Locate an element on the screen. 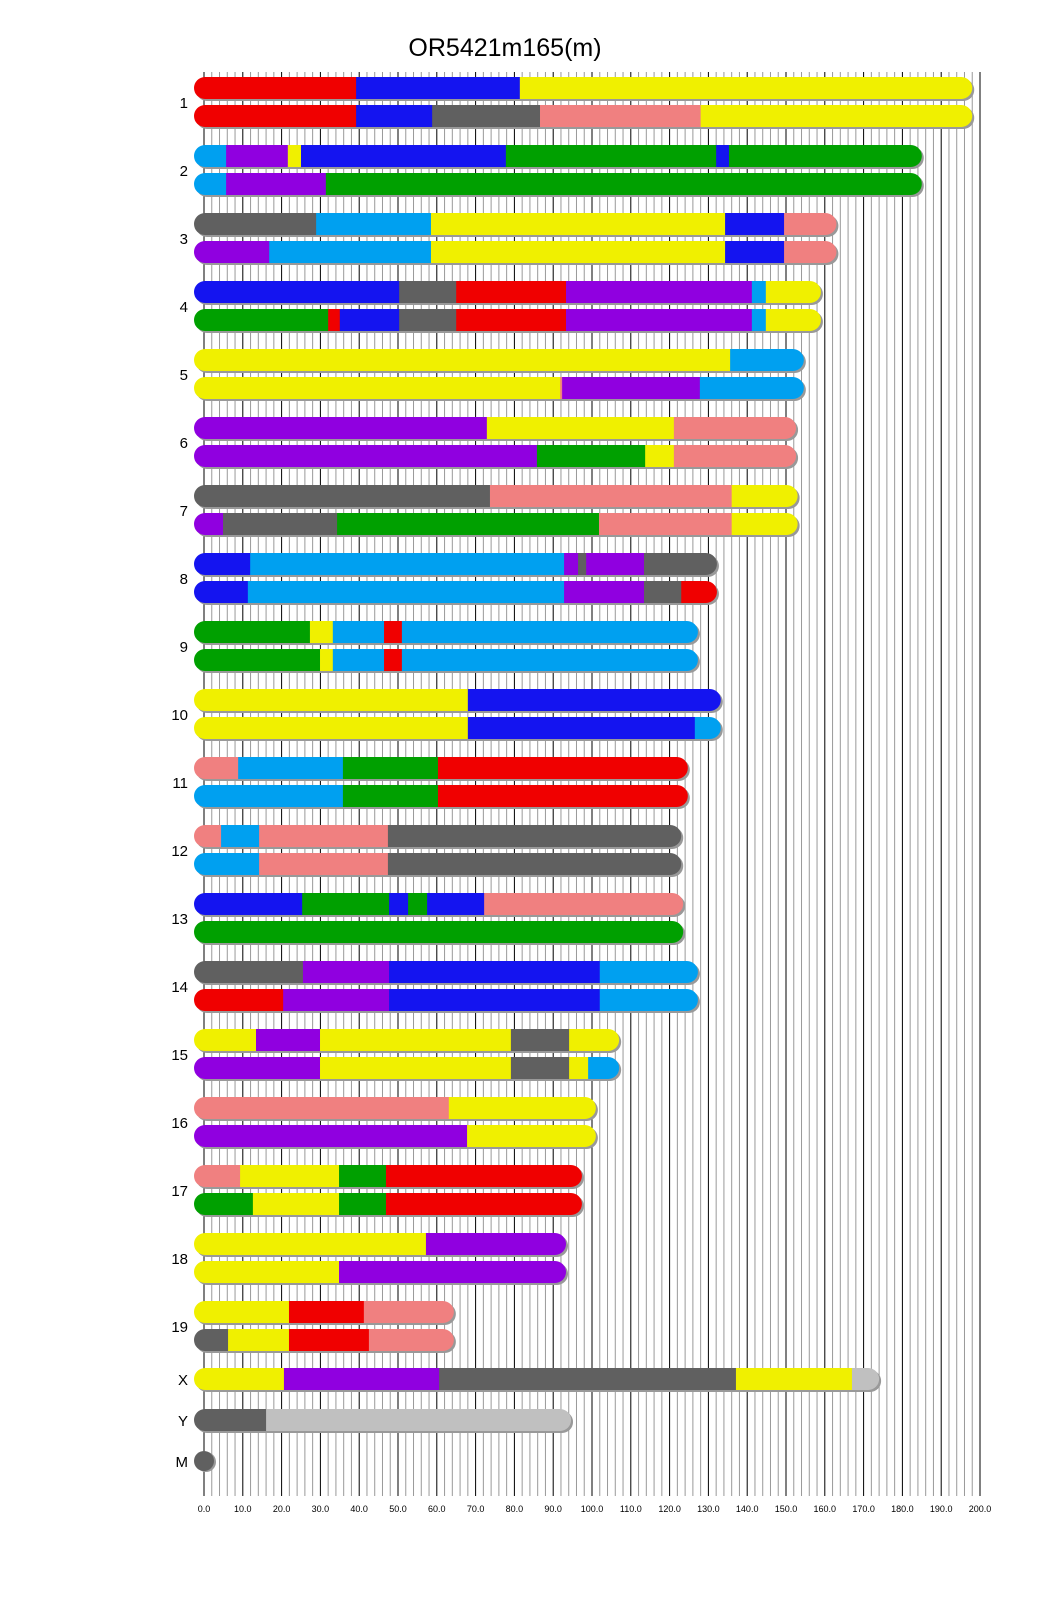 This screenshot has height=1616, width=1040. chromosome-label-Y: Y is located at coordinates (183, 1421).